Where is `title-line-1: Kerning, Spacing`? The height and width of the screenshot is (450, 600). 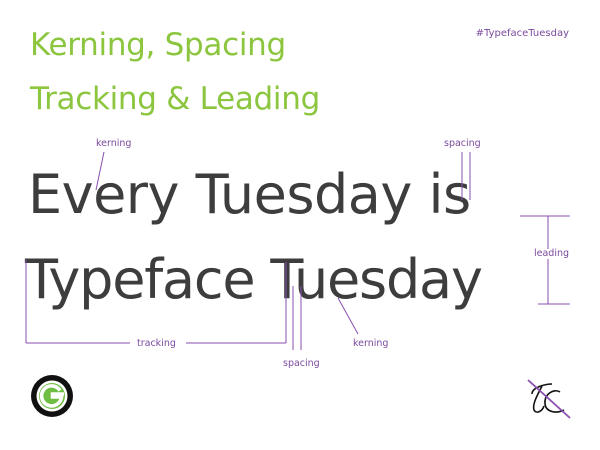 title-line-1: Kerning, Spacing is located at coordinates (158, 45).